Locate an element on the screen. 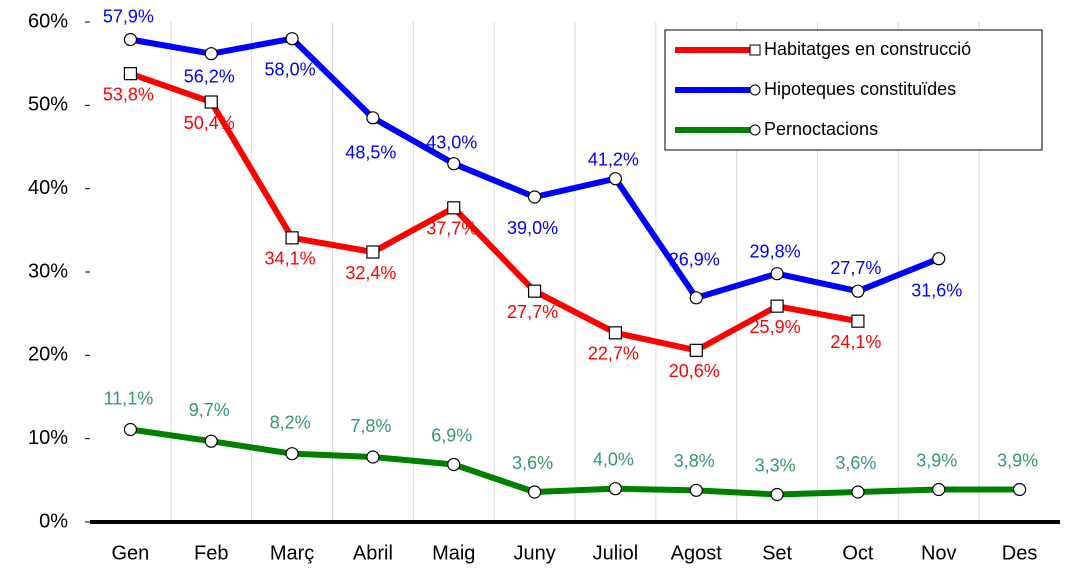 The width and height of the screenshot is (1066, 570). y-tick-label: 10% is located at coordinates (48, 438).